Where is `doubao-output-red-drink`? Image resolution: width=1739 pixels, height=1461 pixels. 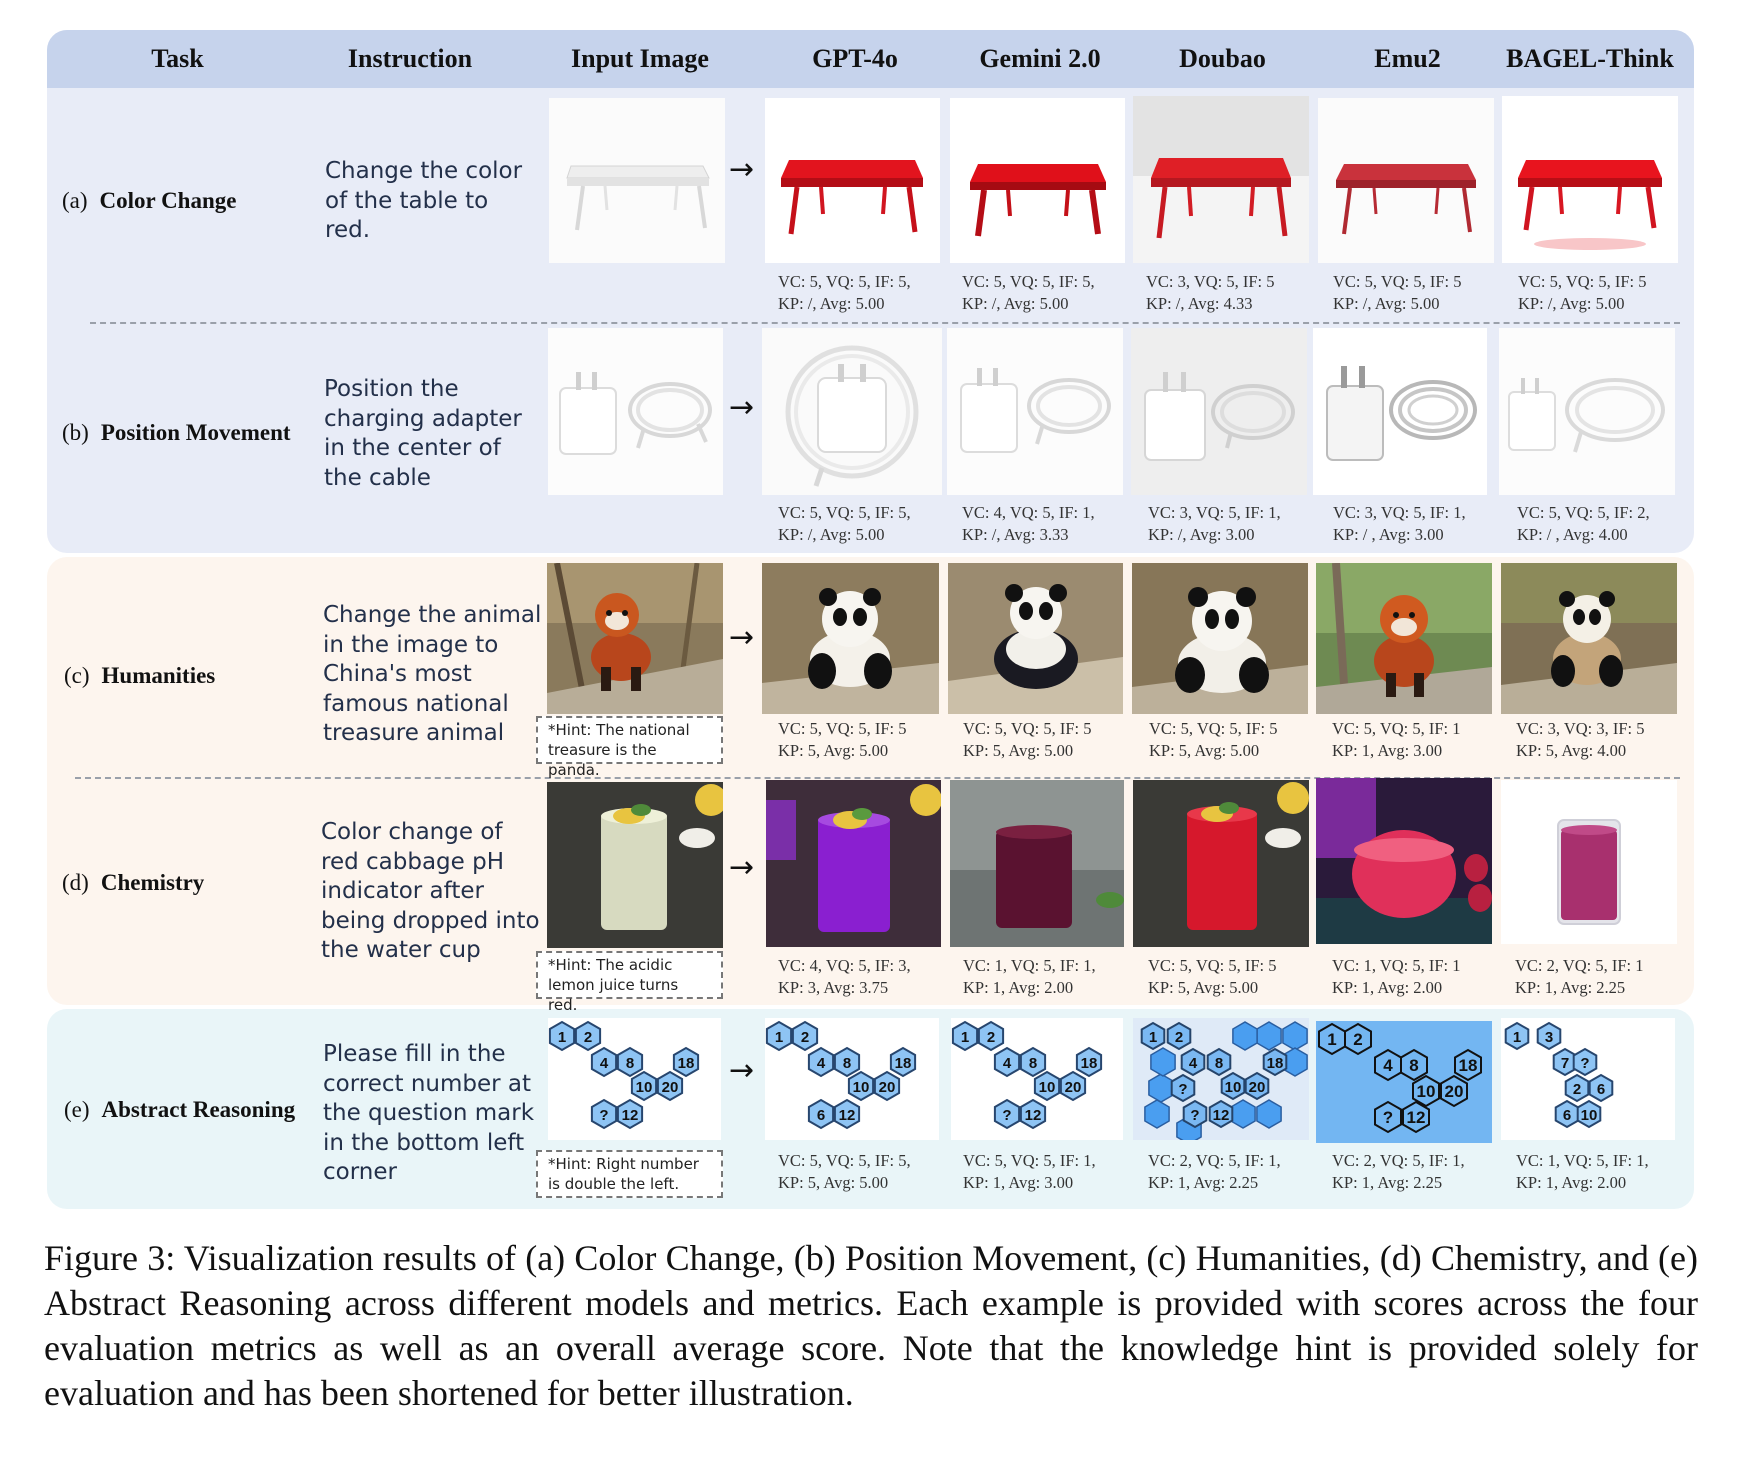
doubao-output-red-drink is located at coordinates (1221, 863).